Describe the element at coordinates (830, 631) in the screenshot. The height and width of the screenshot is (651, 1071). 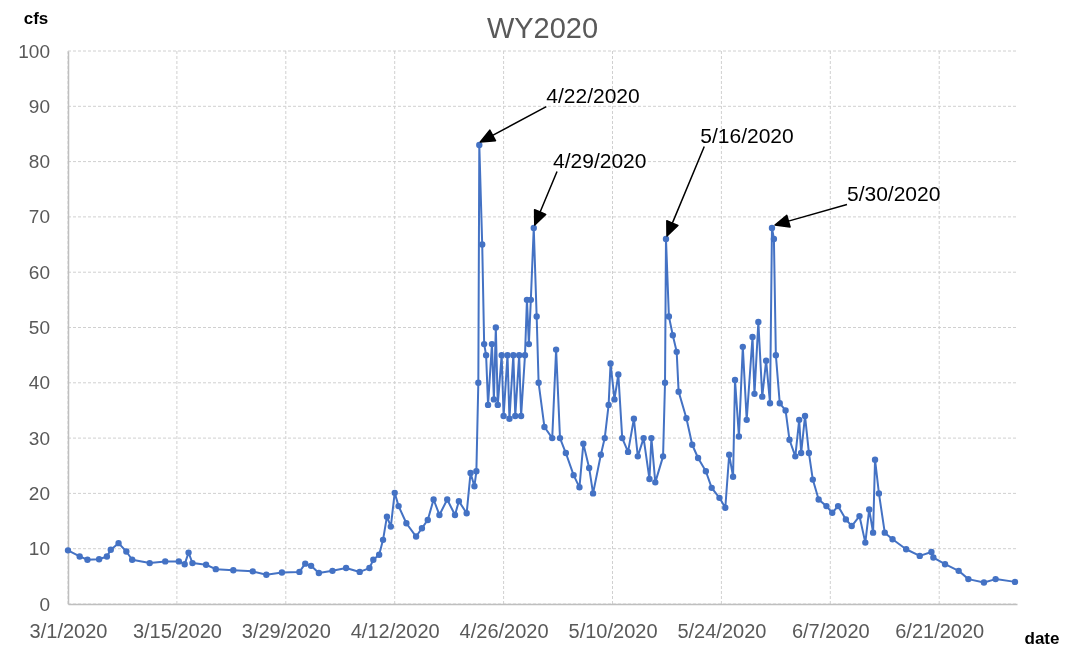
I see `x-tick-label: 6/7/2020` at that location.